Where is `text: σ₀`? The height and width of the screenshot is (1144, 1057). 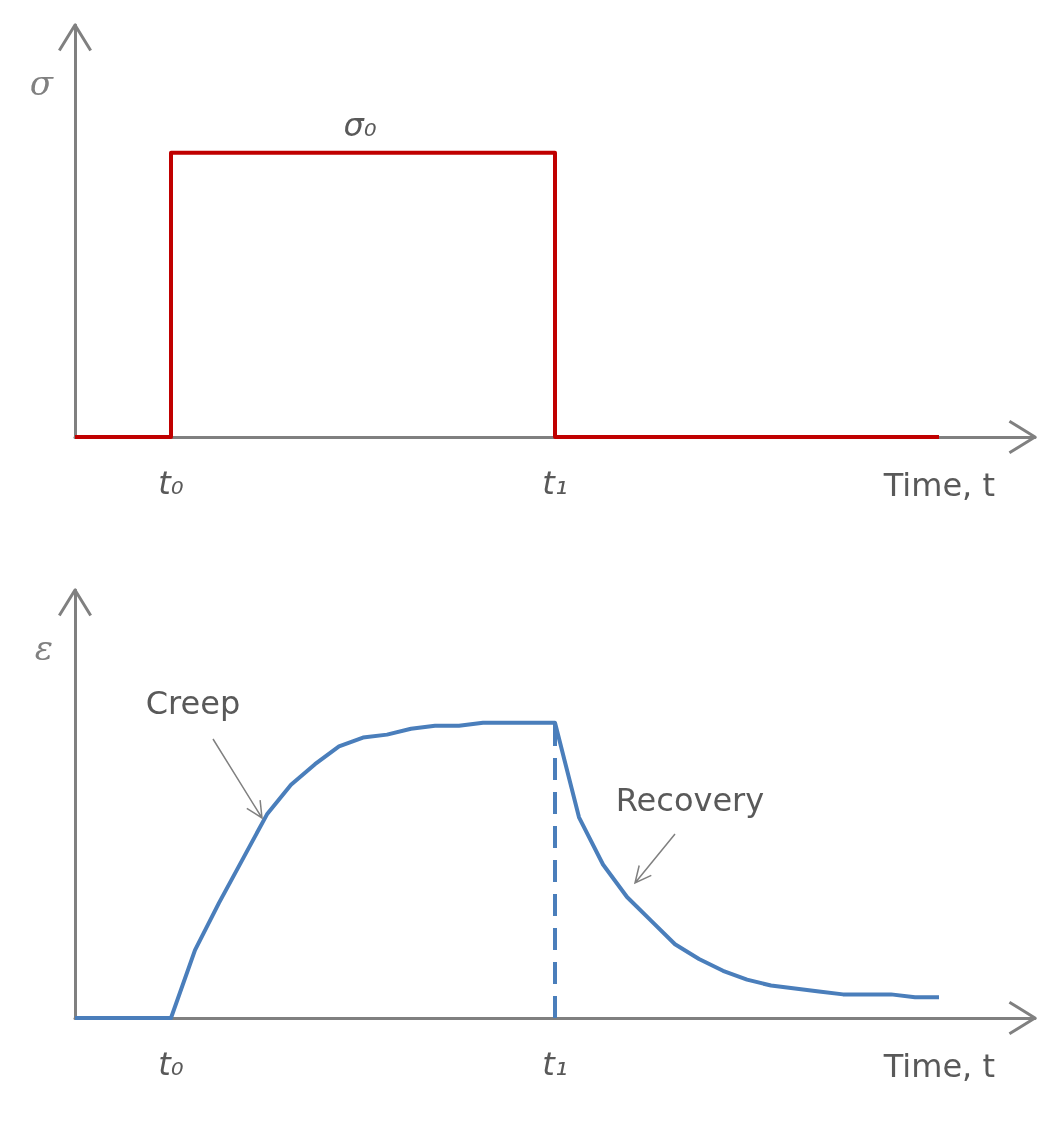
text: σ₀ is located at coordinates (360, 125).